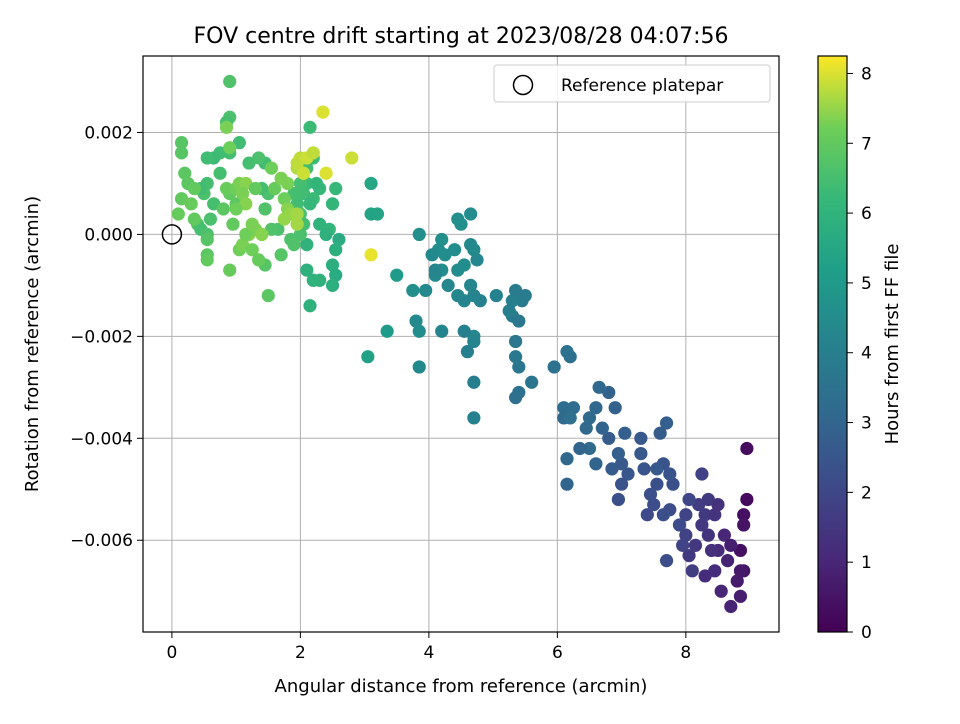 The image size is (960, 724). Describe the element at coordinates (866, 214) in the screenshot. I see `colorbar-tick-label: 6` at that location.